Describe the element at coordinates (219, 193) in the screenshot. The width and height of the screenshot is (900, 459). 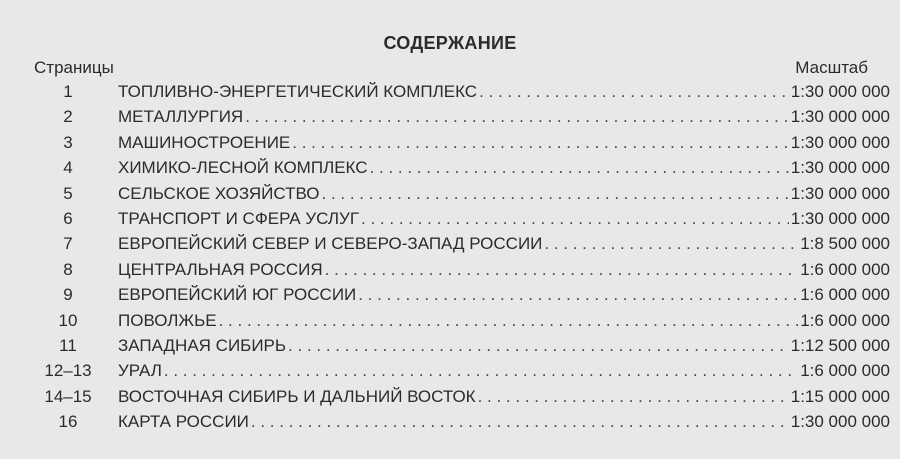
I see `section-name: СЕЛЬСКОЕ ХОЗЯЙСТВО` at that location.